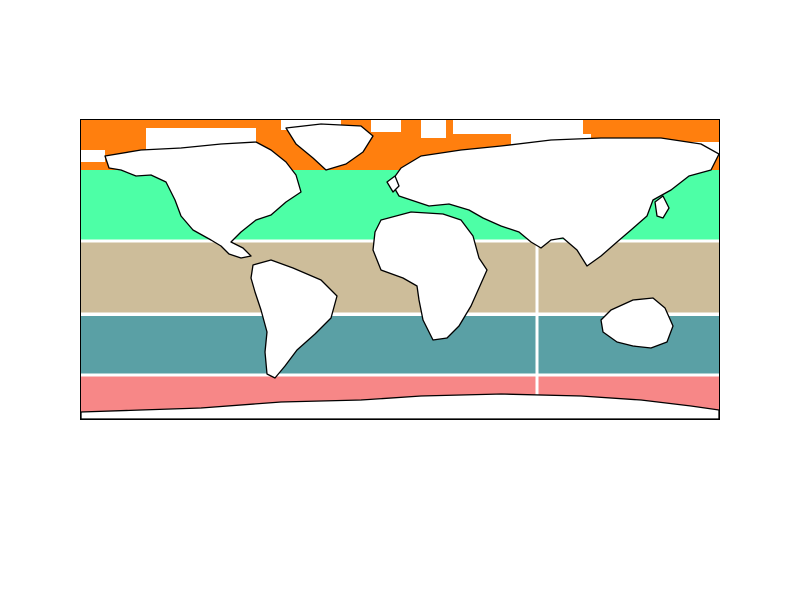  I want to click on north-america, so click(203, 200).